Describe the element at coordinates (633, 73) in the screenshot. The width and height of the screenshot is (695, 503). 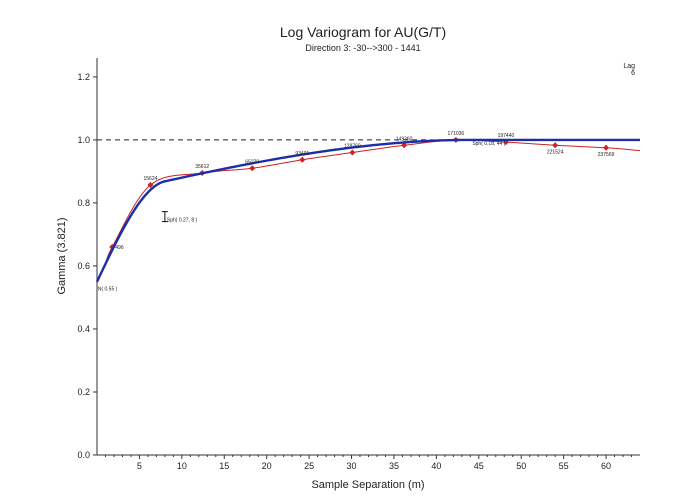
I see `legend-lag-value: 6` at that location.